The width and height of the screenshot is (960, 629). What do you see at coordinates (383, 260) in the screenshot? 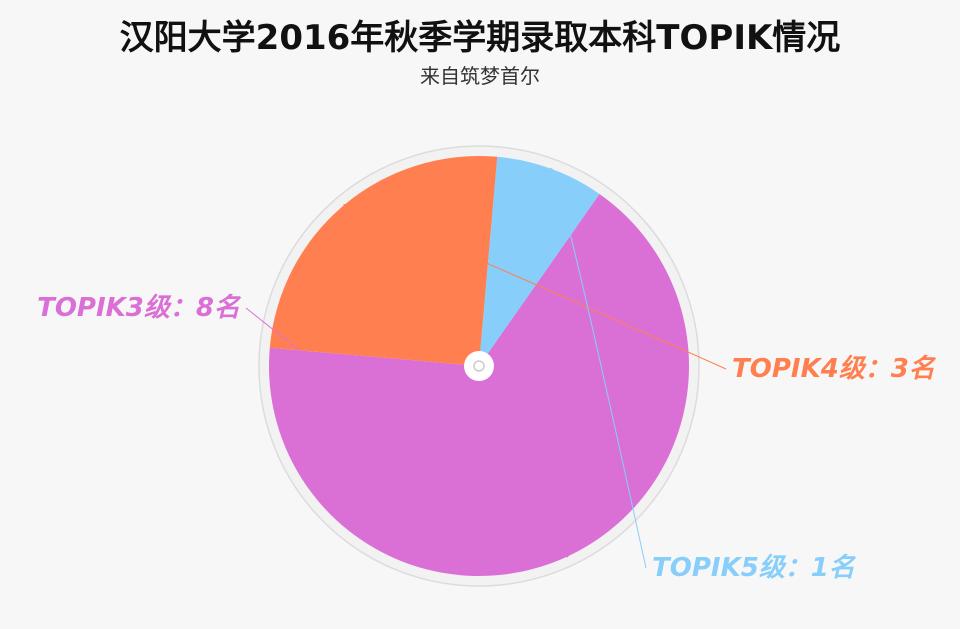
I see `pie-slice-topik4` at bounding box center [383, 260].